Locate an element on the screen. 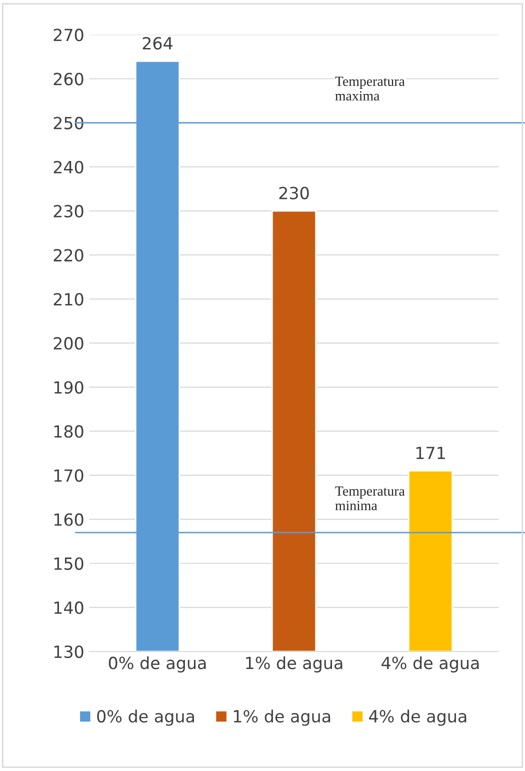  x-tick-label: 4% de agua is located at coordinates (430, 664).